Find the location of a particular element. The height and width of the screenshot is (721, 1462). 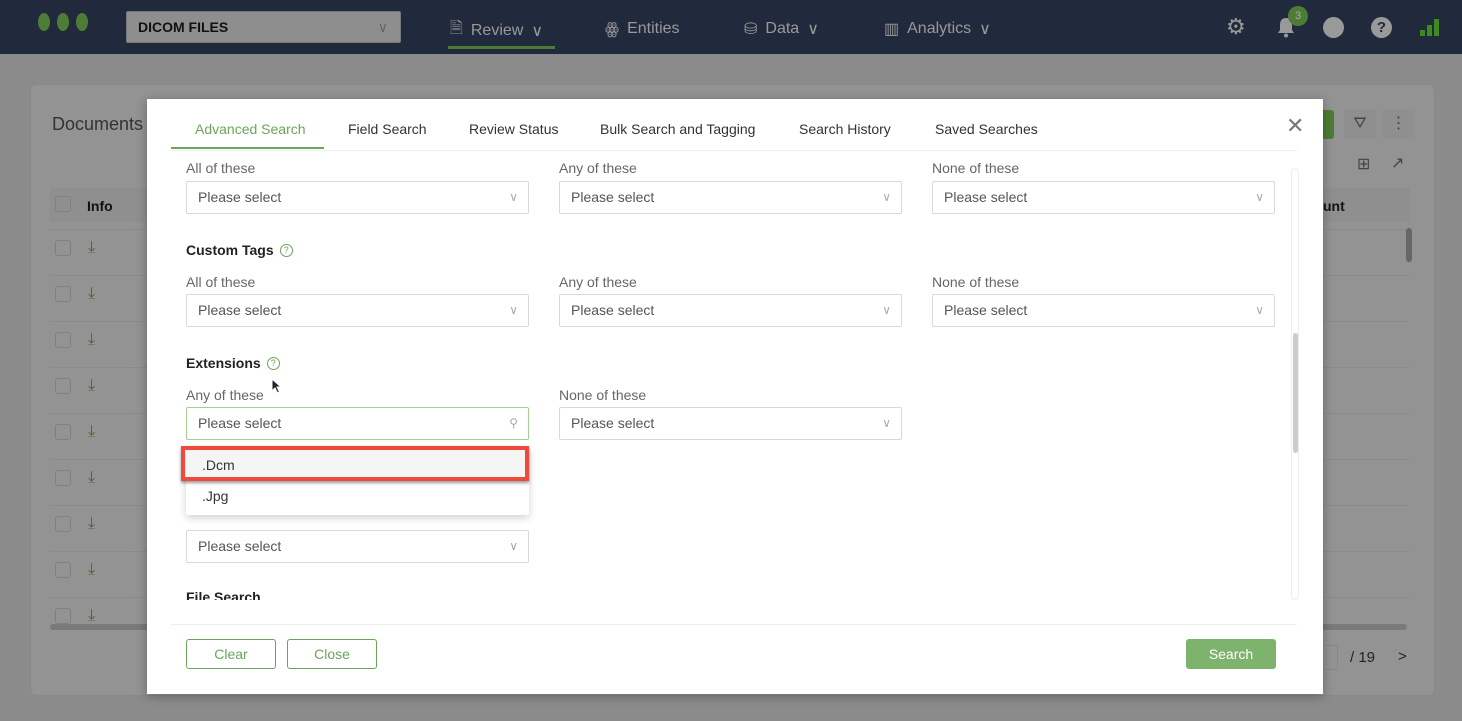

active-tab-underline is located at coordinates (247, 148).